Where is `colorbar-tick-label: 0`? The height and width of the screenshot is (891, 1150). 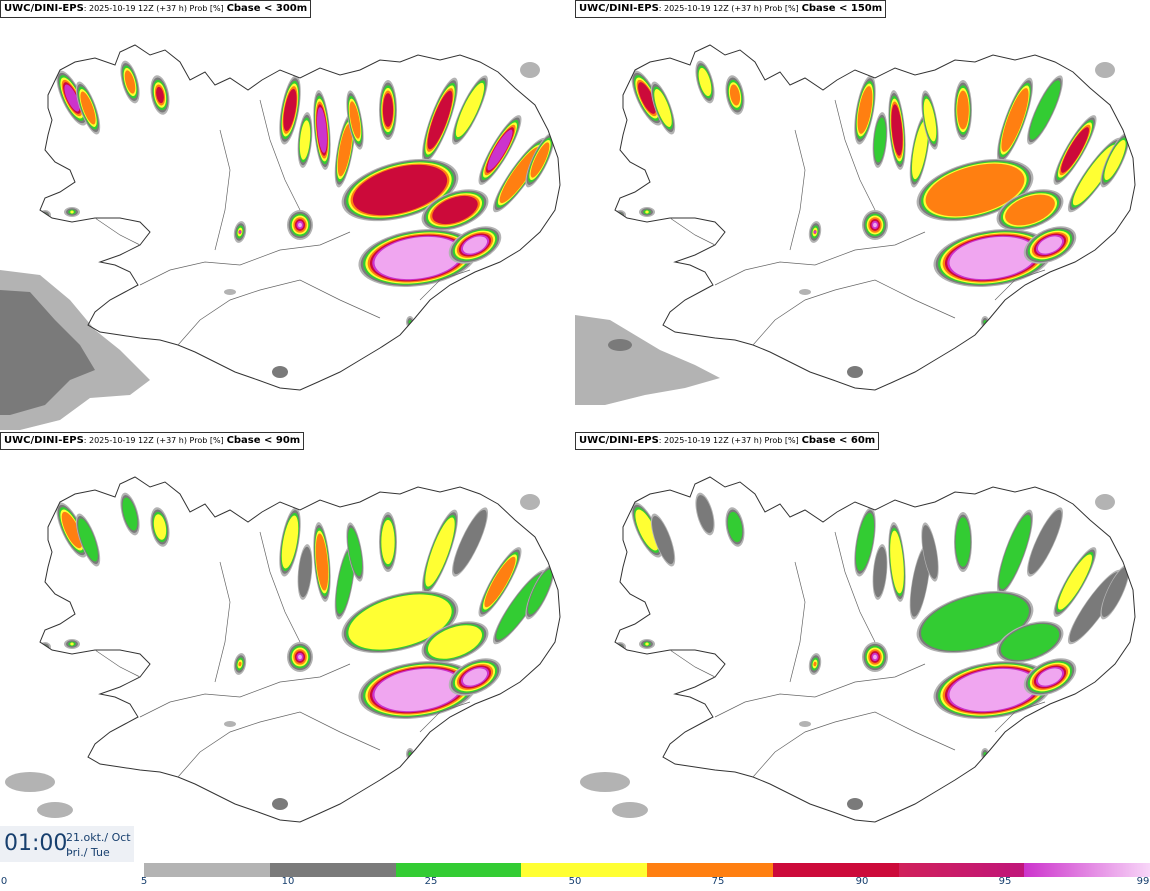 colorbar-tick-label: 0 is located at coordinates (4, 881).